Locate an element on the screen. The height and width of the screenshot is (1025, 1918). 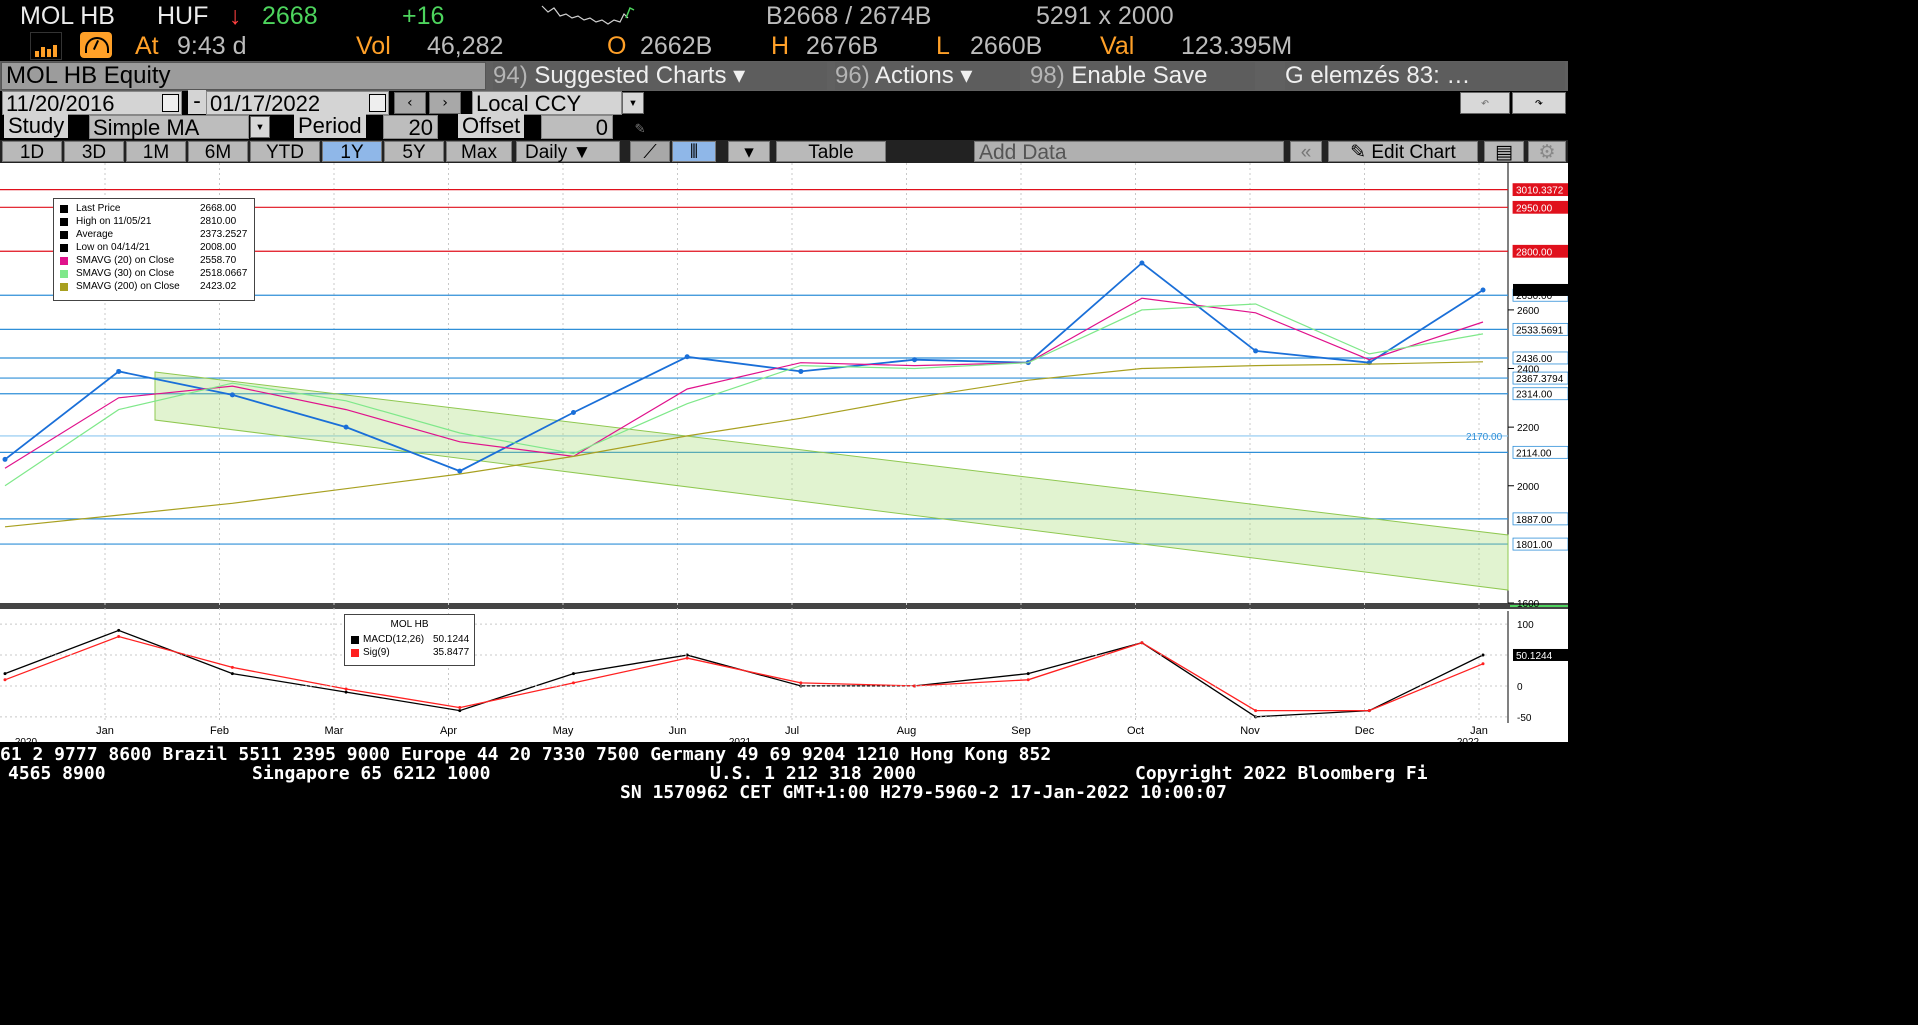
actions-num: 96) is located at coordinates (852, 75).